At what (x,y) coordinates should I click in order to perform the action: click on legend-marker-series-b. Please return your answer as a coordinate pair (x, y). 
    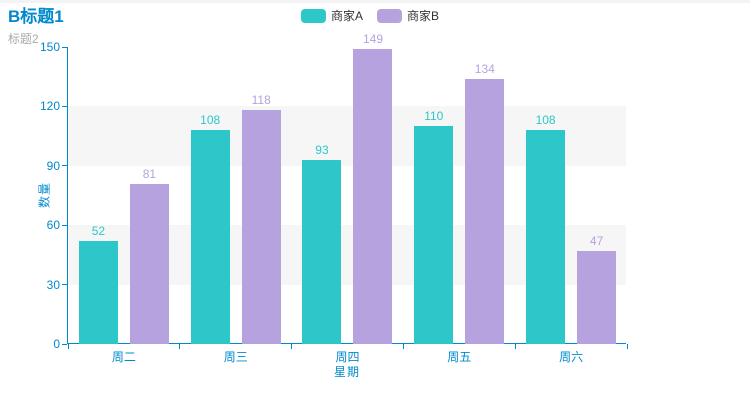
    Looking at the image, I should click on (389, 16).